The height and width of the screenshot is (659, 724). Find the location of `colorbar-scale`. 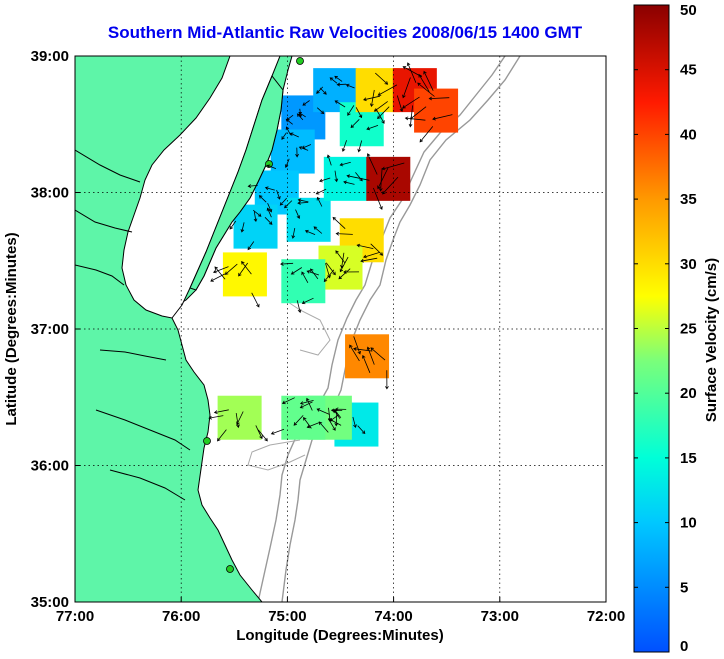

colorbar-scale is located at coordinates (651, 328).